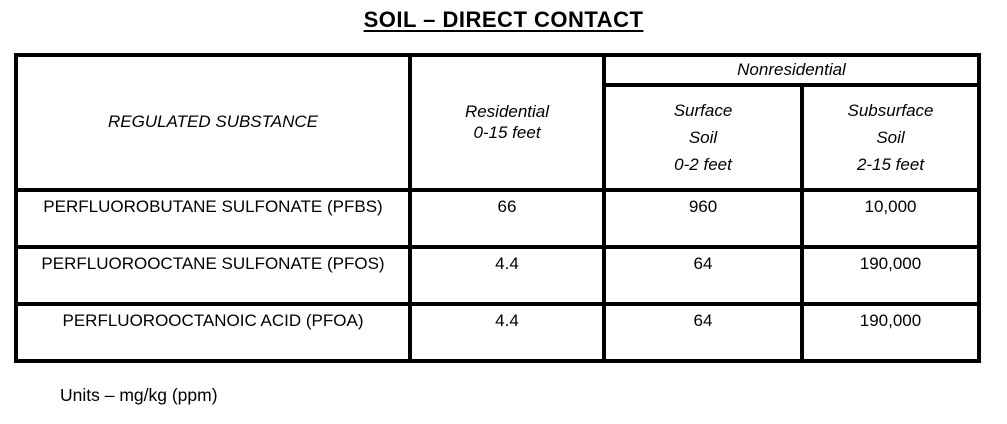 The height and width of the screenshot is (424, 1007). What do you see at coordinates (507, 218) in the screenshot?
I see `residential-value-cell: 66` at bounding box center [507, 218].